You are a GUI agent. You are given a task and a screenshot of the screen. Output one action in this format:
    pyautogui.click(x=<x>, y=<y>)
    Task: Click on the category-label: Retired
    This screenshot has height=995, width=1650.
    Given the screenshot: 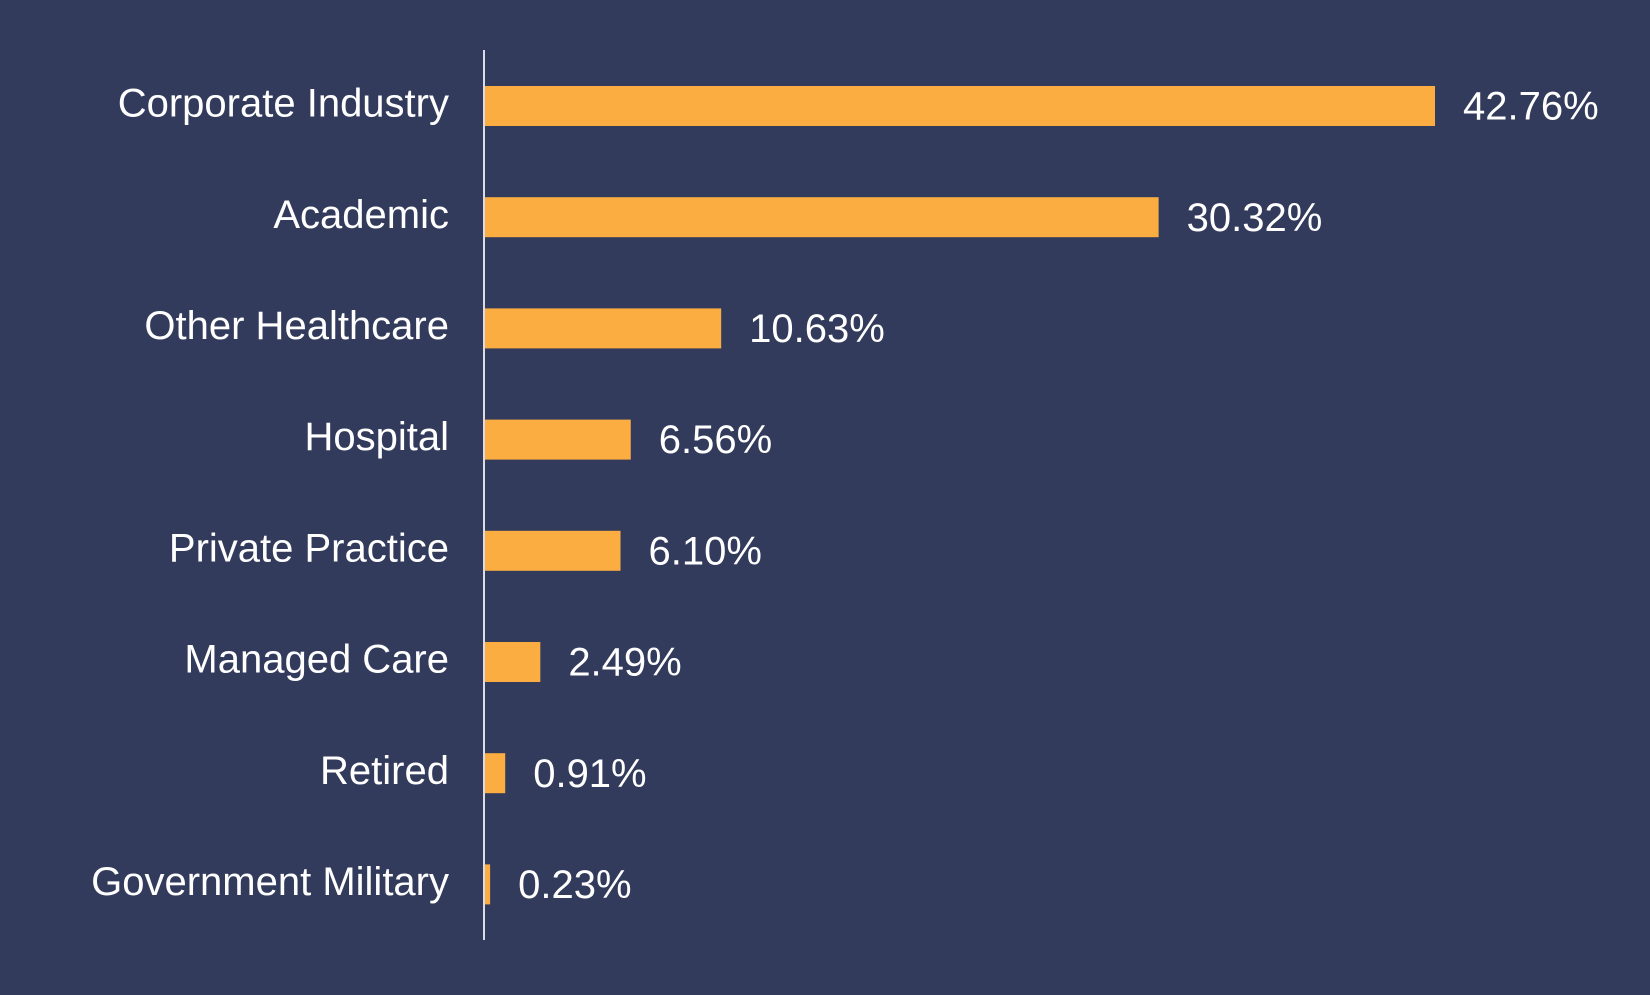 What is the action you would take?
    pyautogui.click(x=384, y=771)
    